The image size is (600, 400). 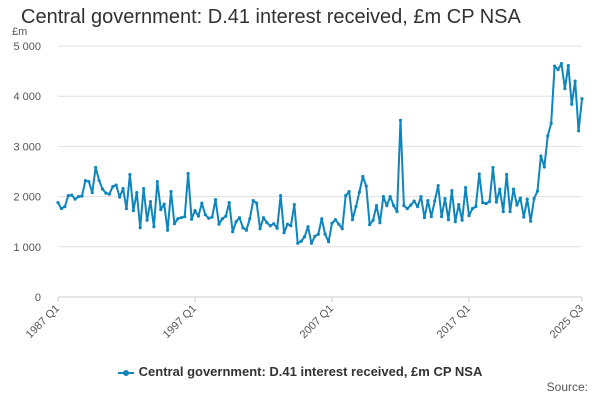 I want to click on y-tick-label: 5 000, so click(x=27, y=47).